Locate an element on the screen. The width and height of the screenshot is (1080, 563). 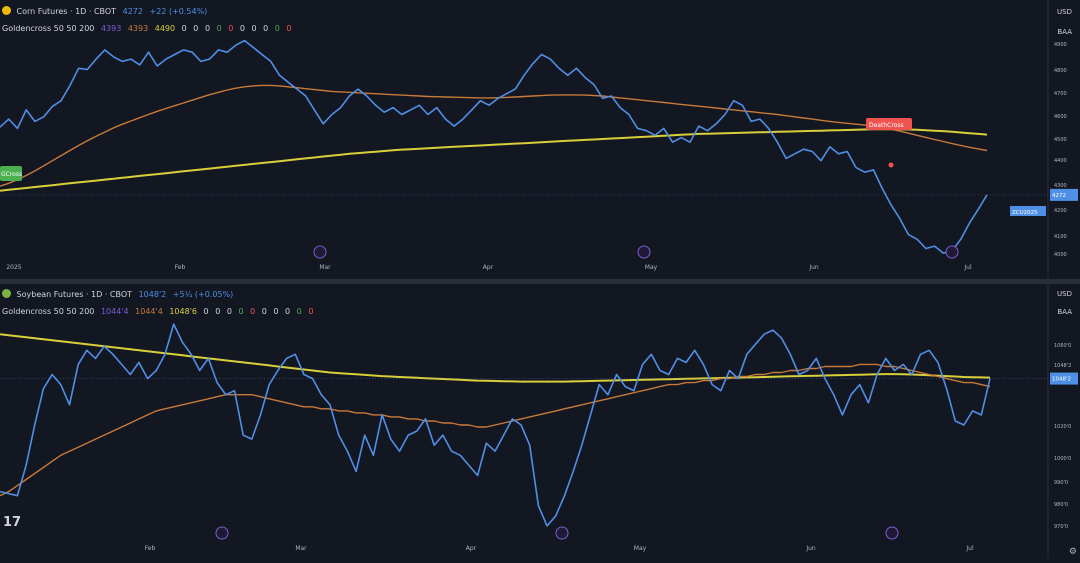
y-tick-label: 4800 is located at coordinates (1060, 71).